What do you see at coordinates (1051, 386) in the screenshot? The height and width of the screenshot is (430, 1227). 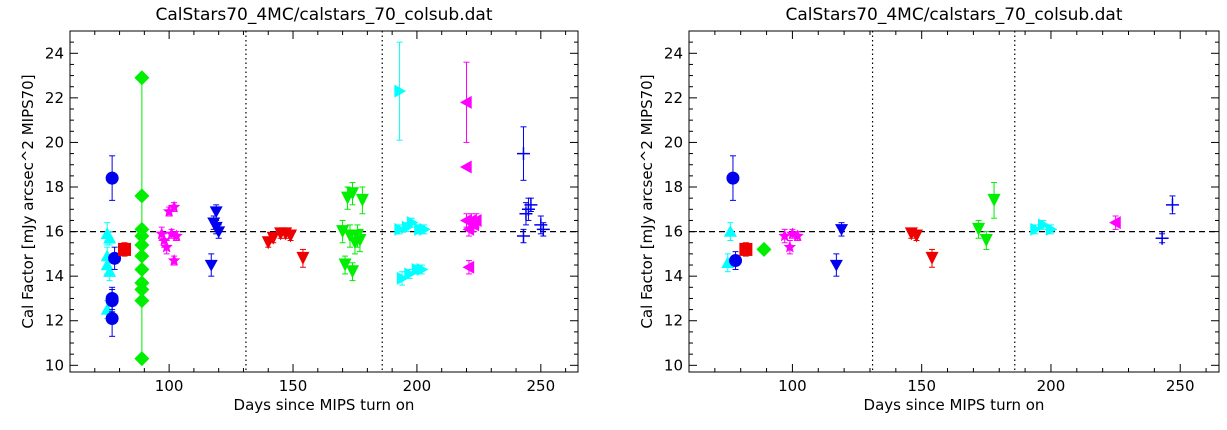 I see `x-tick-label: 200` at bounding box center [1051, 386].